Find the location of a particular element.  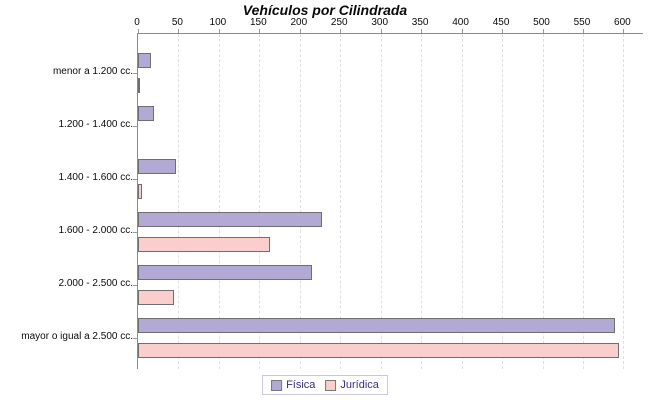

x-axis-tick-label: 0 is located at coordinates (137, 22).